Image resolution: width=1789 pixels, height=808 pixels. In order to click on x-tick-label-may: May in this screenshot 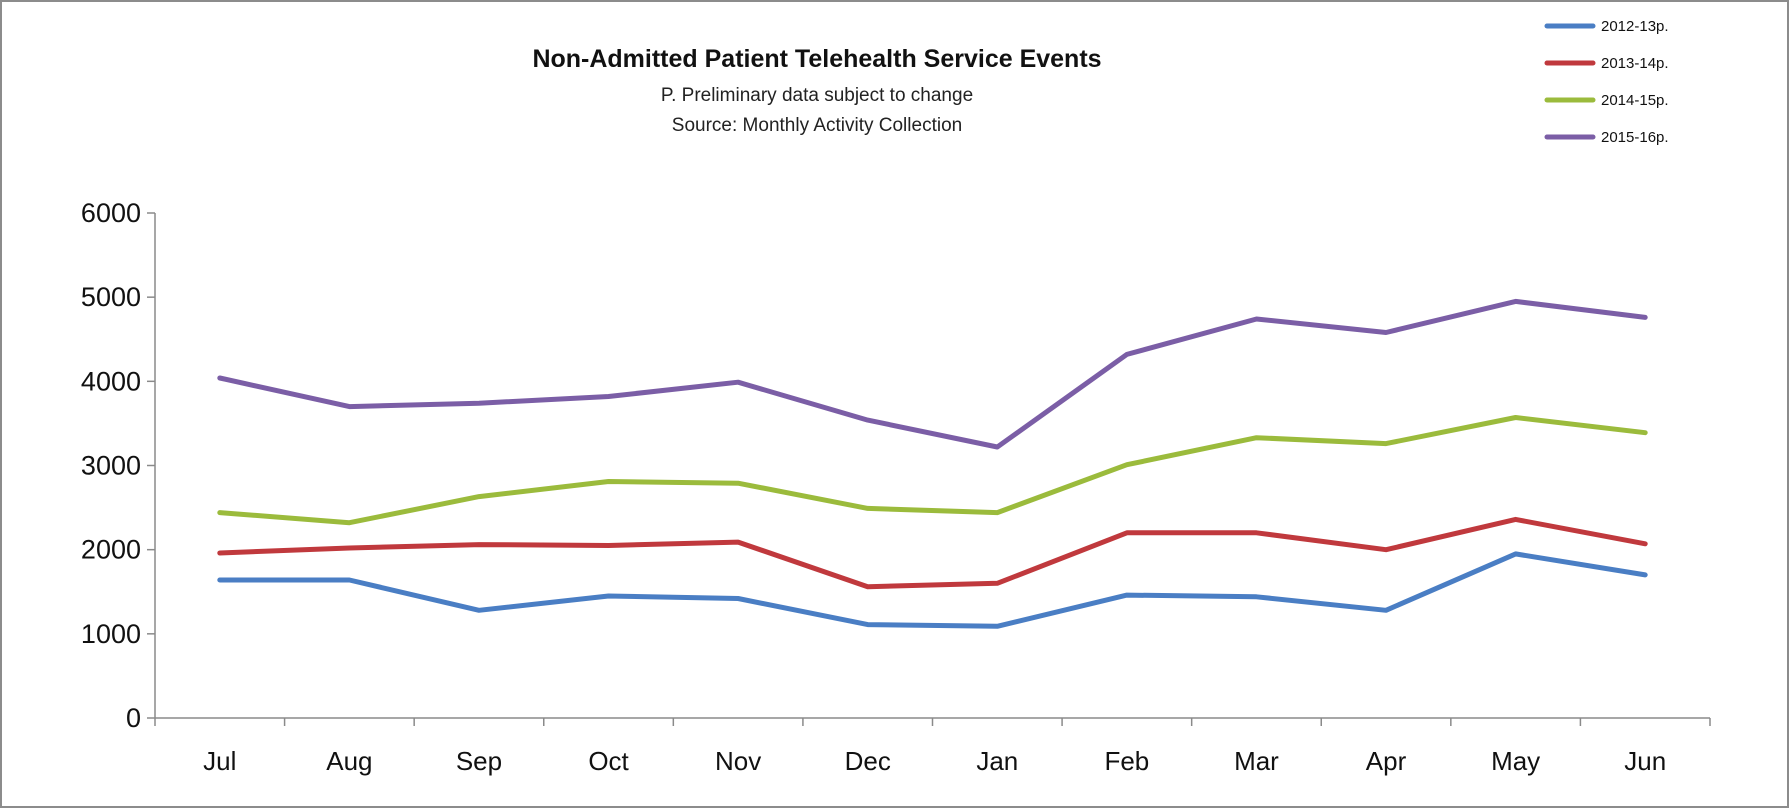, I will do `click(1515, 761)`.